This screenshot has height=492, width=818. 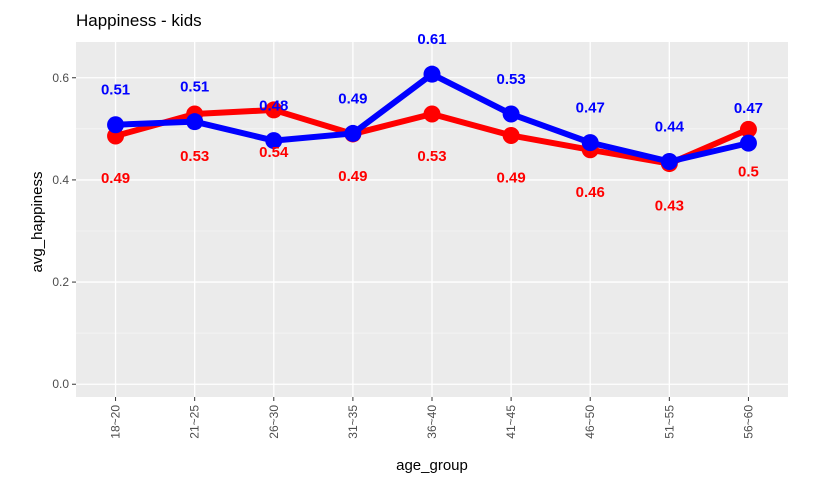 What do you see at coordinates (590, 192) in the screenshot?
I see `data-label: 0.46` at bounding box center [590, 192].